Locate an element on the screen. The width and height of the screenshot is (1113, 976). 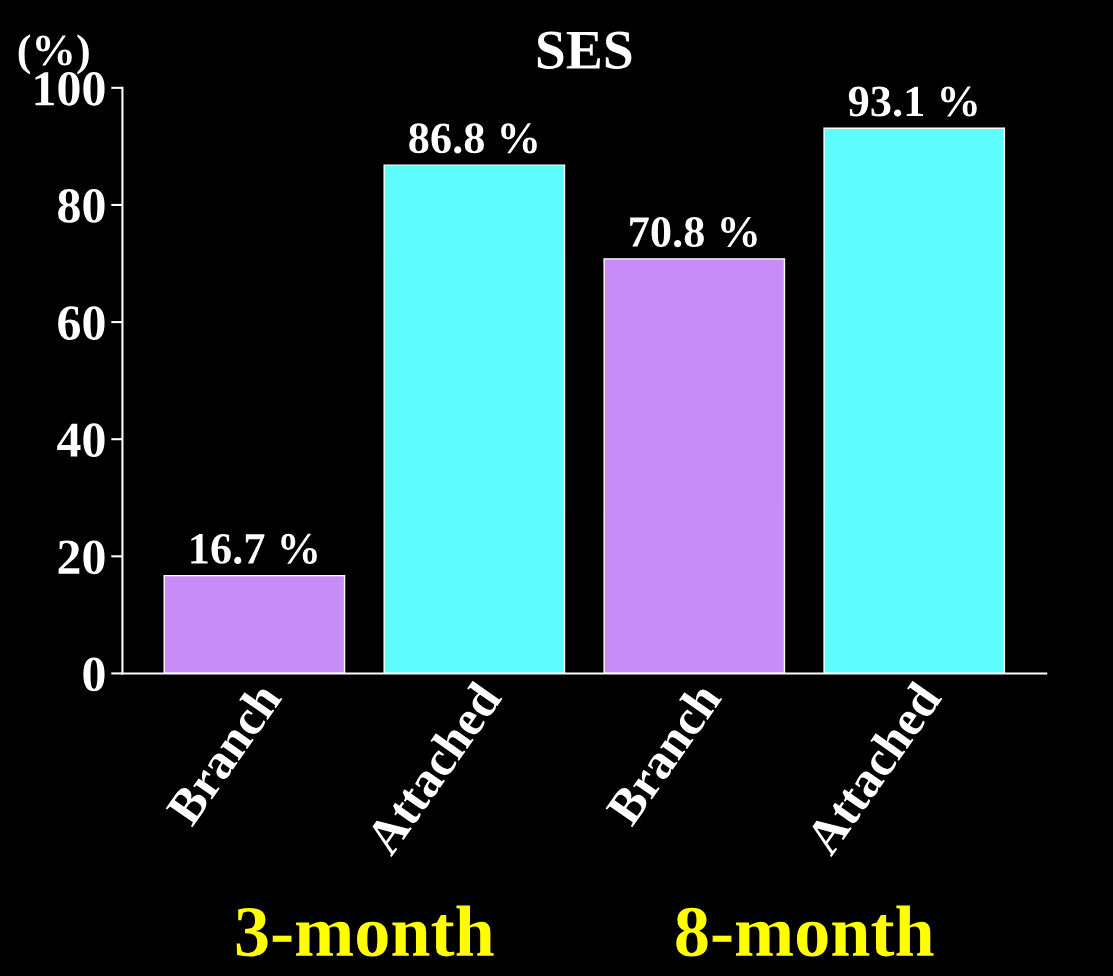
data-label: 70.8 % is located at coordinates (693, 232).